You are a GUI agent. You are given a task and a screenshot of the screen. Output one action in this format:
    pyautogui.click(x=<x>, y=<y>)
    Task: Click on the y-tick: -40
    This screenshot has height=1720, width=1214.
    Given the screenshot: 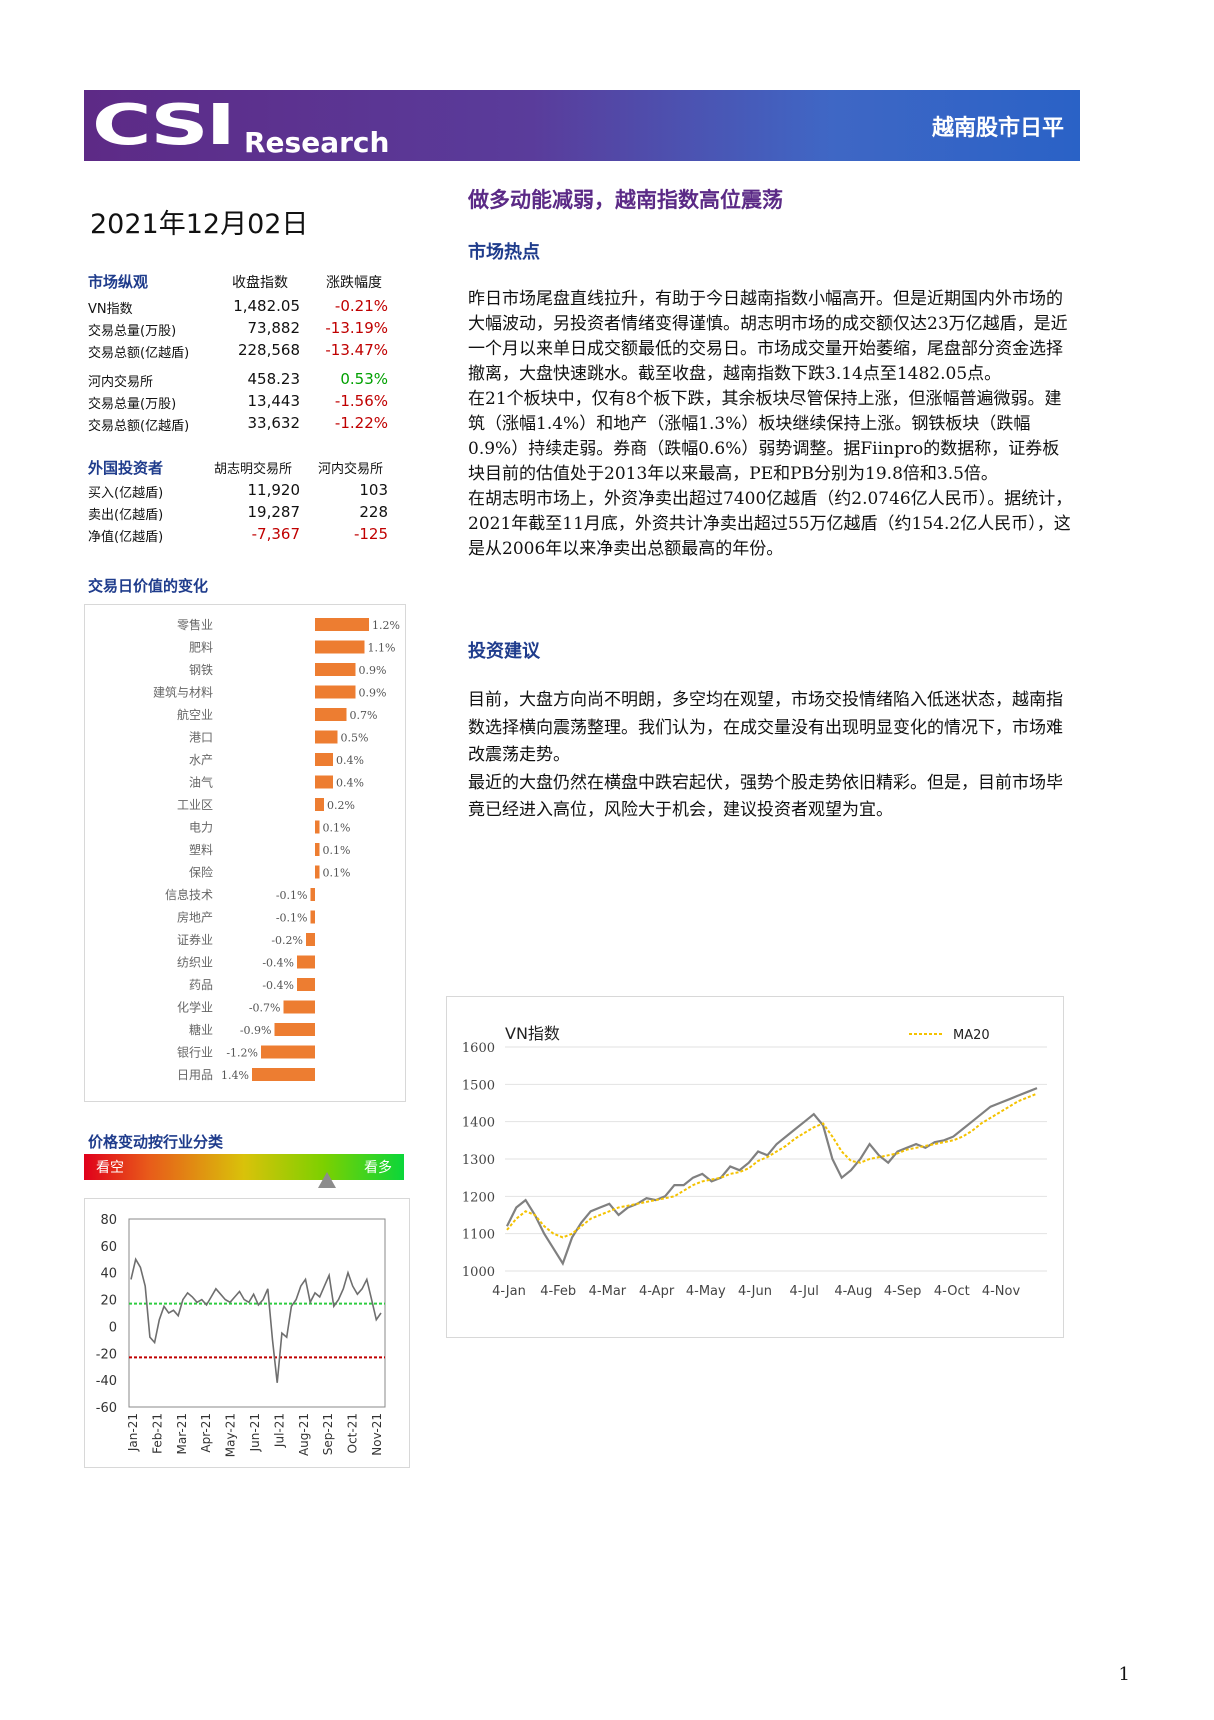 What is the action you would take?
    pyautogui.click(x=106, y=1381)
    